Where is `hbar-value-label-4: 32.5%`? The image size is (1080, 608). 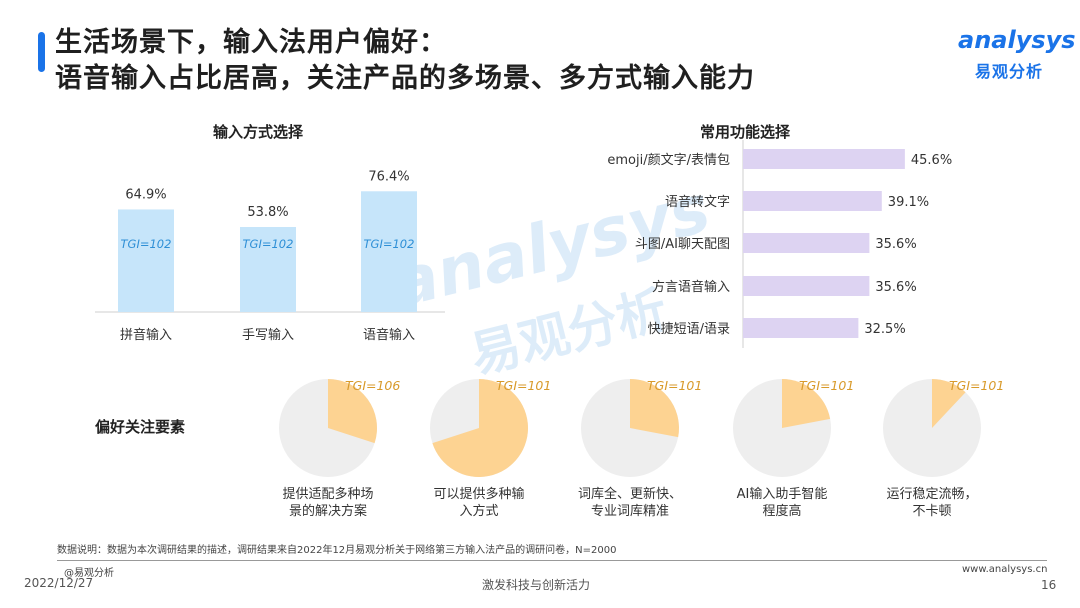
hbar-value-label-4: 32.5% is located at coordinates (884, 329).